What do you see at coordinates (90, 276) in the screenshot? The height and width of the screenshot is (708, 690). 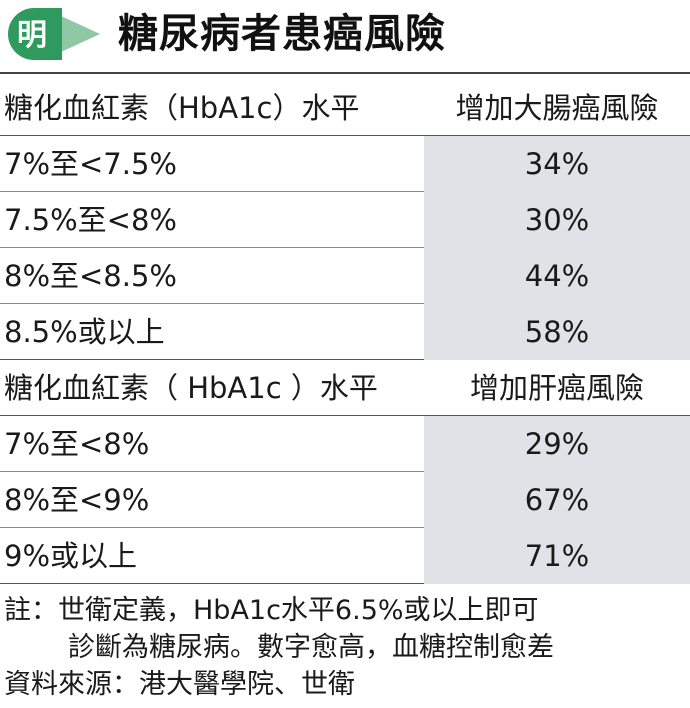 I see `hba1c-level-cell: 8%至<8.5%` at bounding box center [90, 276].